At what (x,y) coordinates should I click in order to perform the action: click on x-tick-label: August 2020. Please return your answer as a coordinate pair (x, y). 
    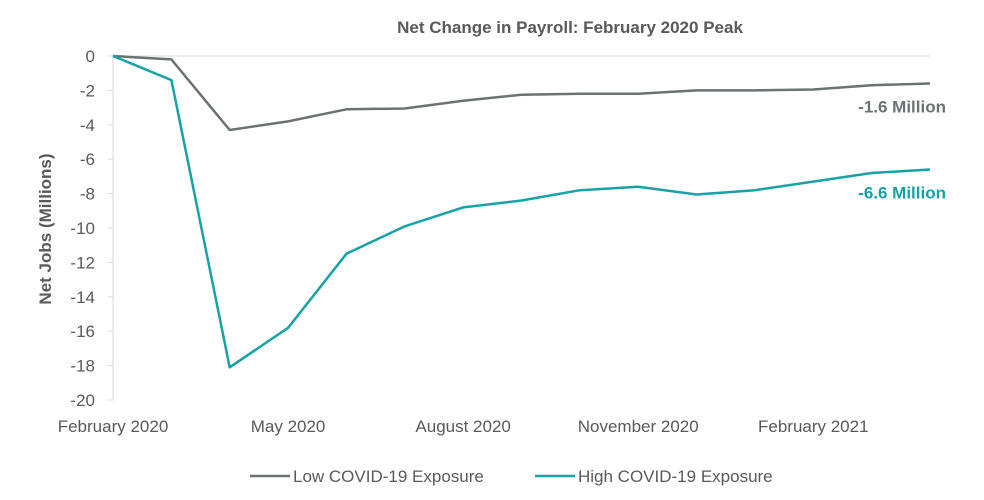
    Looking at the image, I should click on (462, 426).